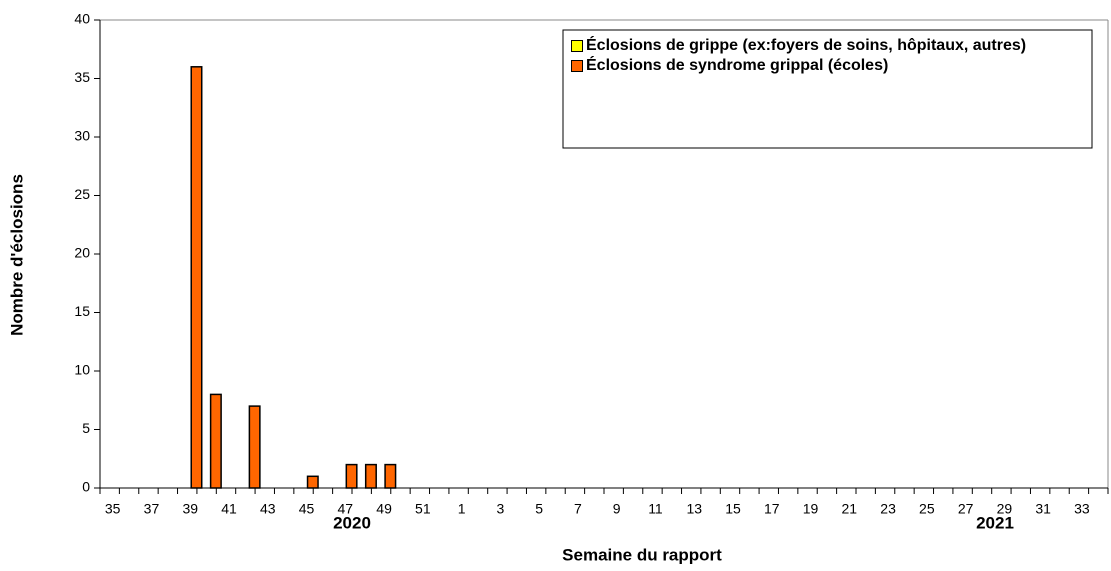  I want to click on x-tick-label: 25, so click(927, 509).